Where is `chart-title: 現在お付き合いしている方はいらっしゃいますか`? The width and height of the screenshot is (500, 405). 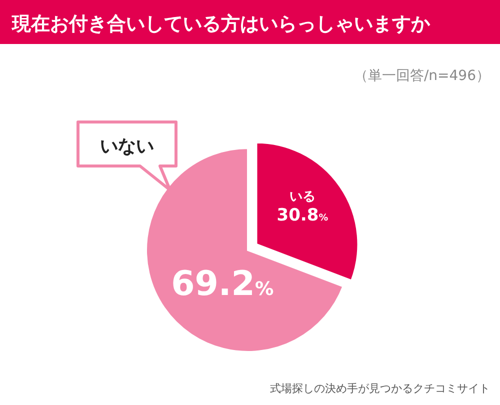
chart-title: 現在お付き合いしている方はいらっしゃいますか is located at coordinates (221, 24).